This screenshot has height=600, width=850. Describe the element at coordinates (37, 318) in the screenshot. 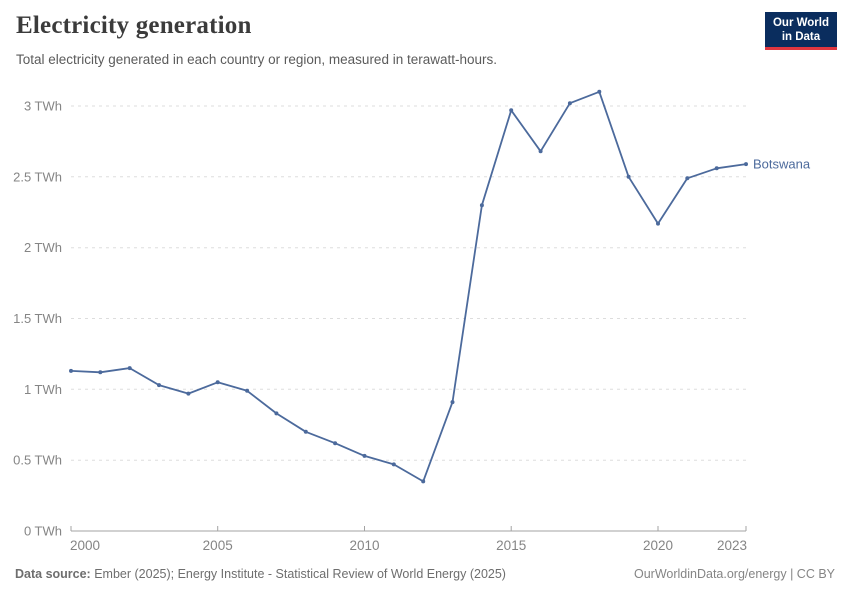

I see `y-axis-label: 1.5 TWh` at that location.